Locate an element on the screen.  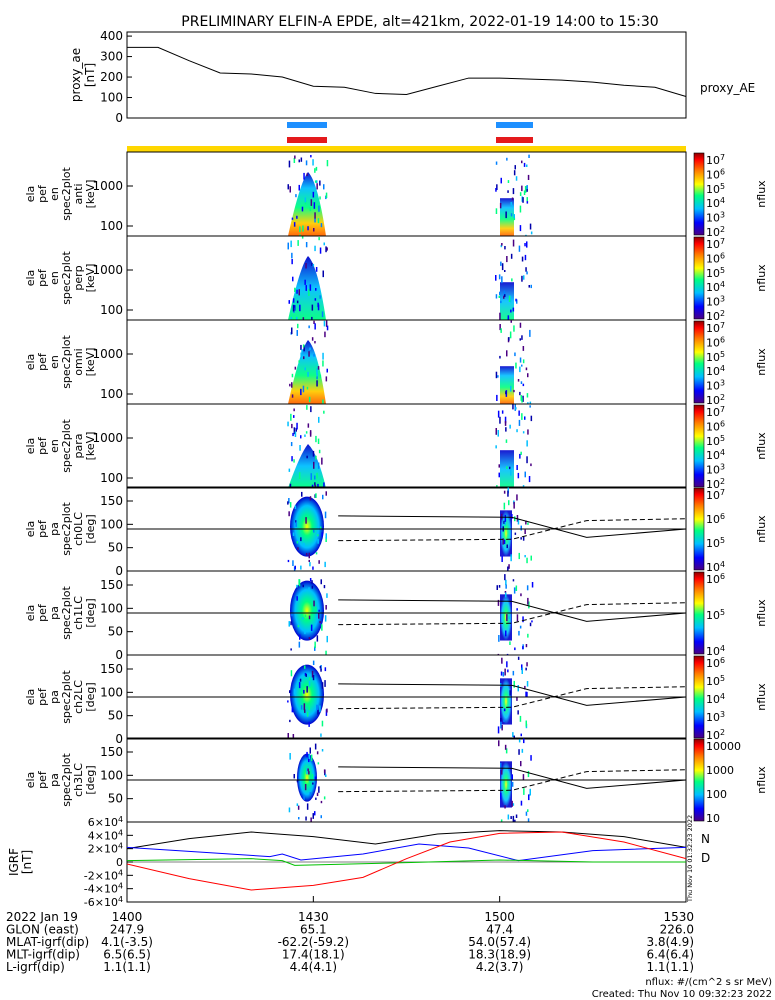
y-tick-label: 1000 is located at coordinates (107, 354).